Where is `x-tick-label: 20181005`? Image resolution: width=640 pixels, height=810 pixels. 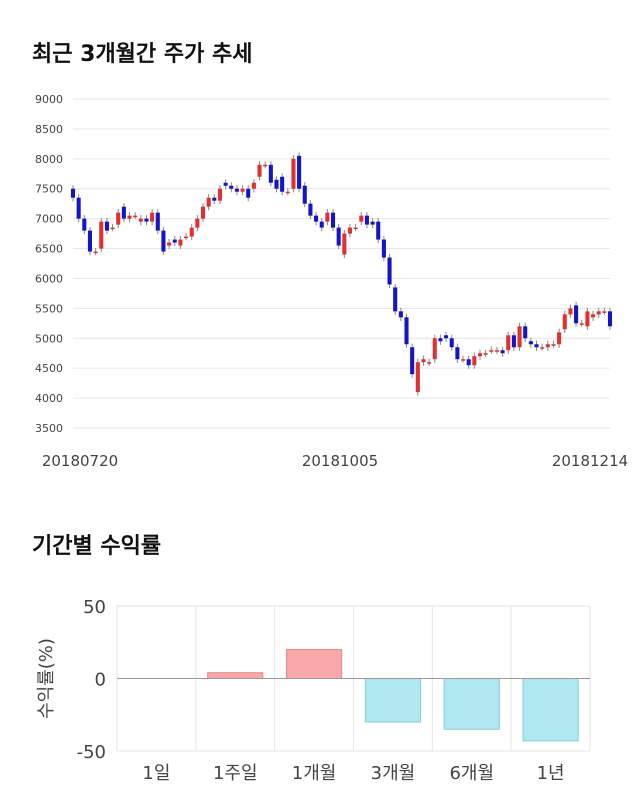
x-tick-label: 20181005 is located at coordinates (340, 461).